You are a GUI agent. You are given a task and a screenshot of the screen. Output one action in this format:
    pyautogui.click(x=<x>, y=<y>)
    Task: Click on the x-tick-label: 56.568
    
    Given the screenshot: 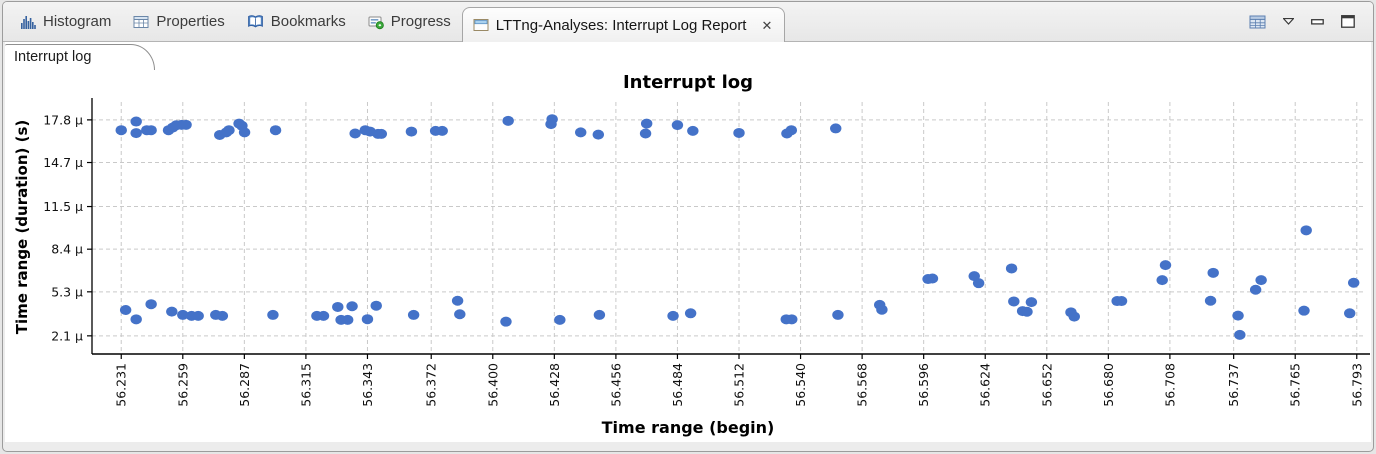 What is the action you would take?
    pyautogui.click(x=862, y=385)
    